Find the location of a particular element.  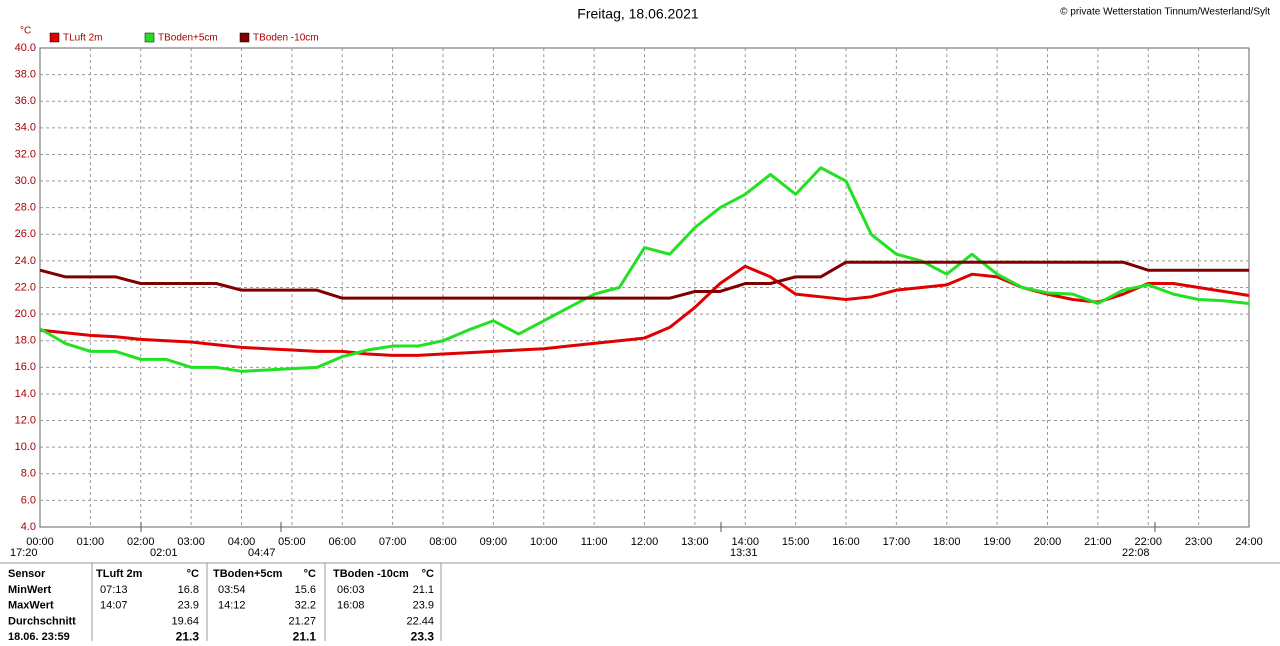

cell-value: 32.2 is located at coordinates (305, 606).